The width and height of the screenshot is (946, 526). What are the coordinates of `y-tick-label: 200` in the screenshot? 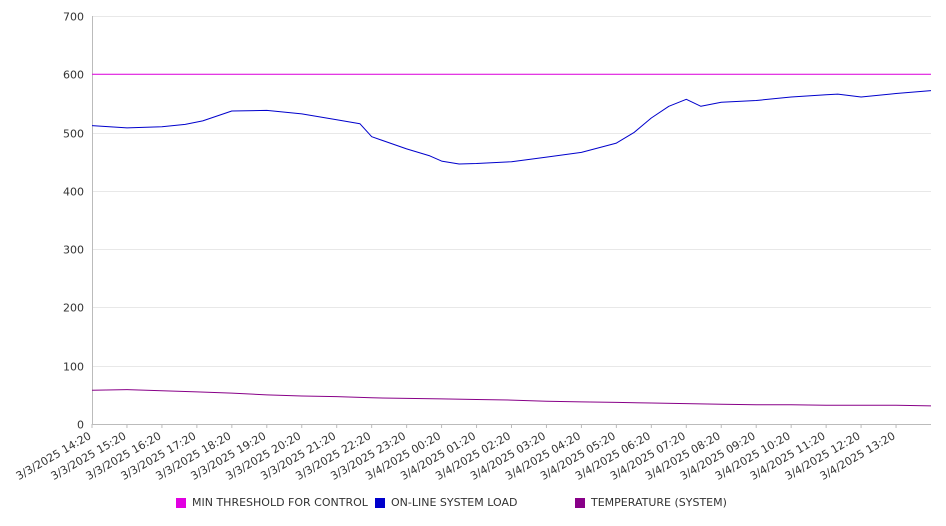 It's located at (73, 308).